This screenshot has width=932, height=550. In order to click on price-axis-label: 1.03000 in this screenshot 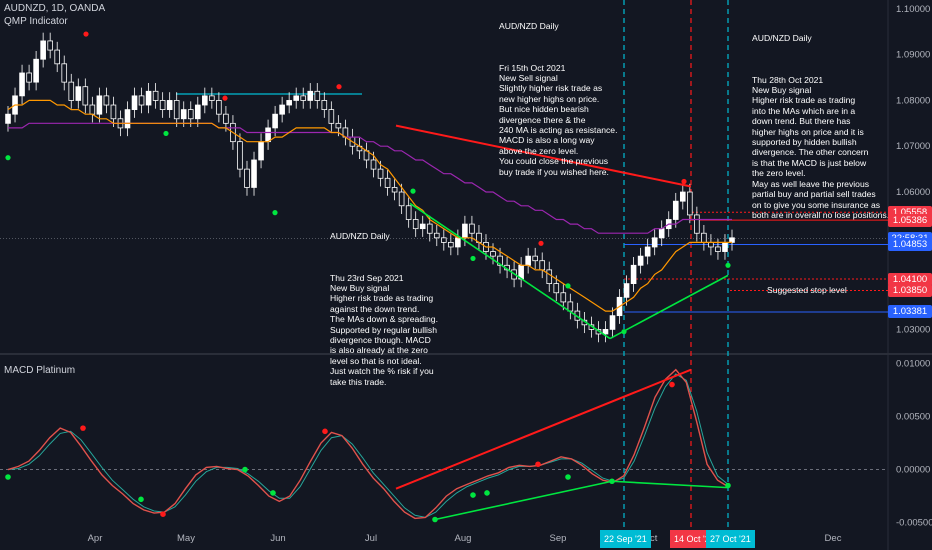, I will do `click(913, 329)`.